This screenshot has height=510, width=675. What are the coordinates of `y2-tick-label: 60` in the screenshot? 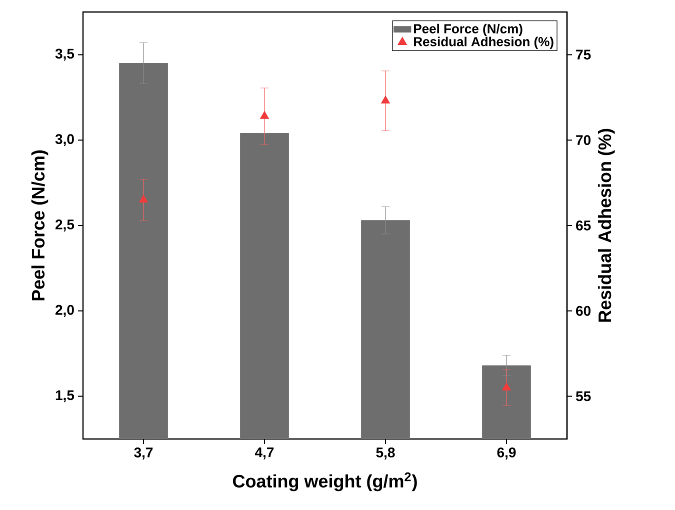 It's located at (583, 311).